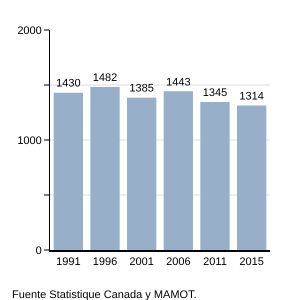 This screenshot has height=300, width=300. What do you see at coordinates (251, 96) in the screenshot?
I see `data-label: 1314` at bounding box center [251, 96].